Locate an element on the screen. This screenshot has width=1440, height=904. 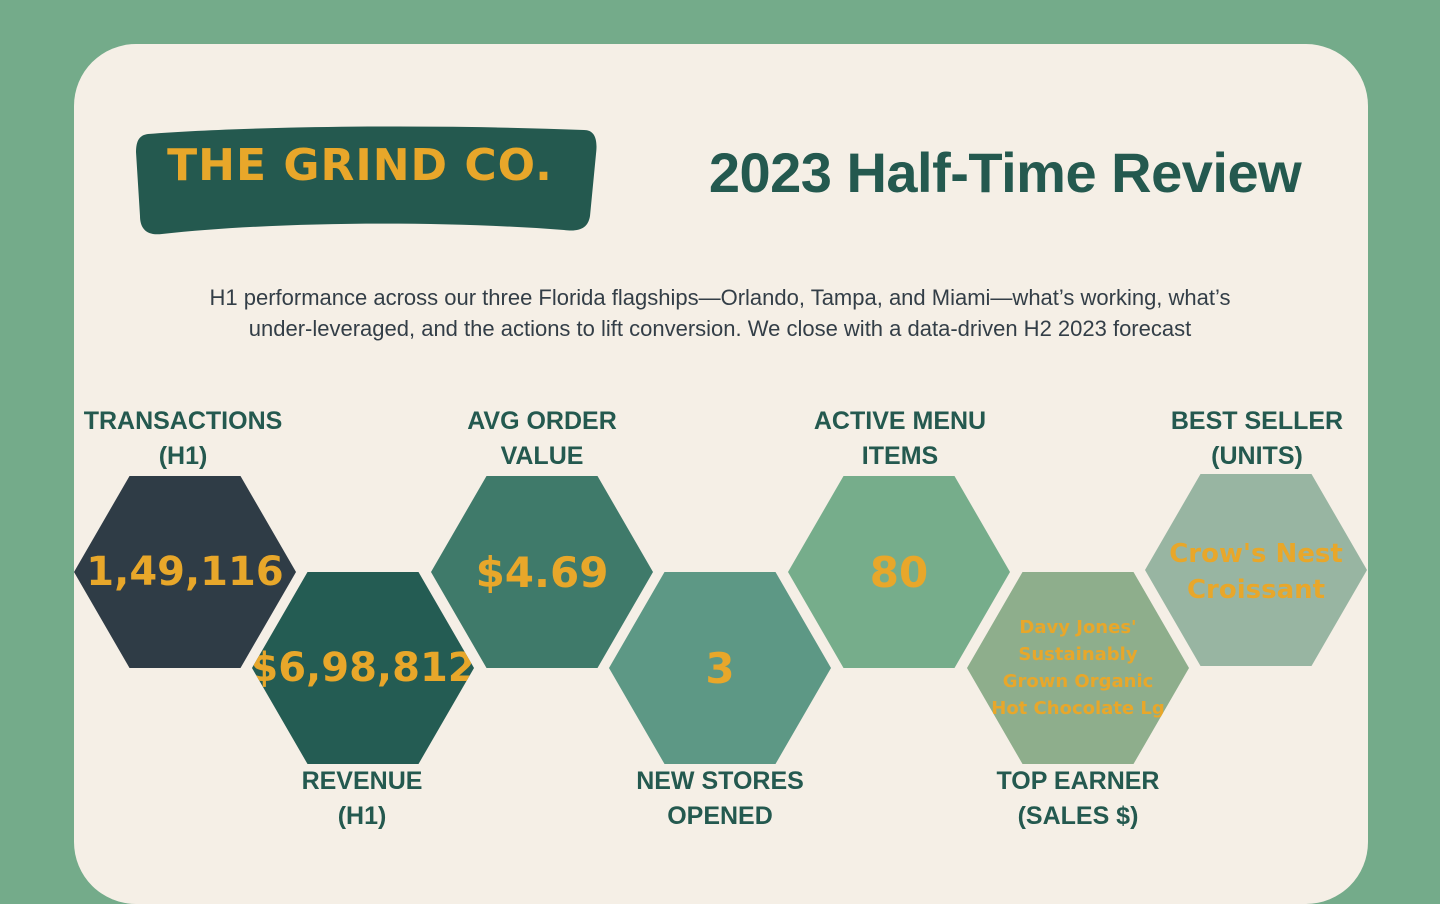
kpi-hex-revenue: $6,98,812 is located at coordinates (363, 668).